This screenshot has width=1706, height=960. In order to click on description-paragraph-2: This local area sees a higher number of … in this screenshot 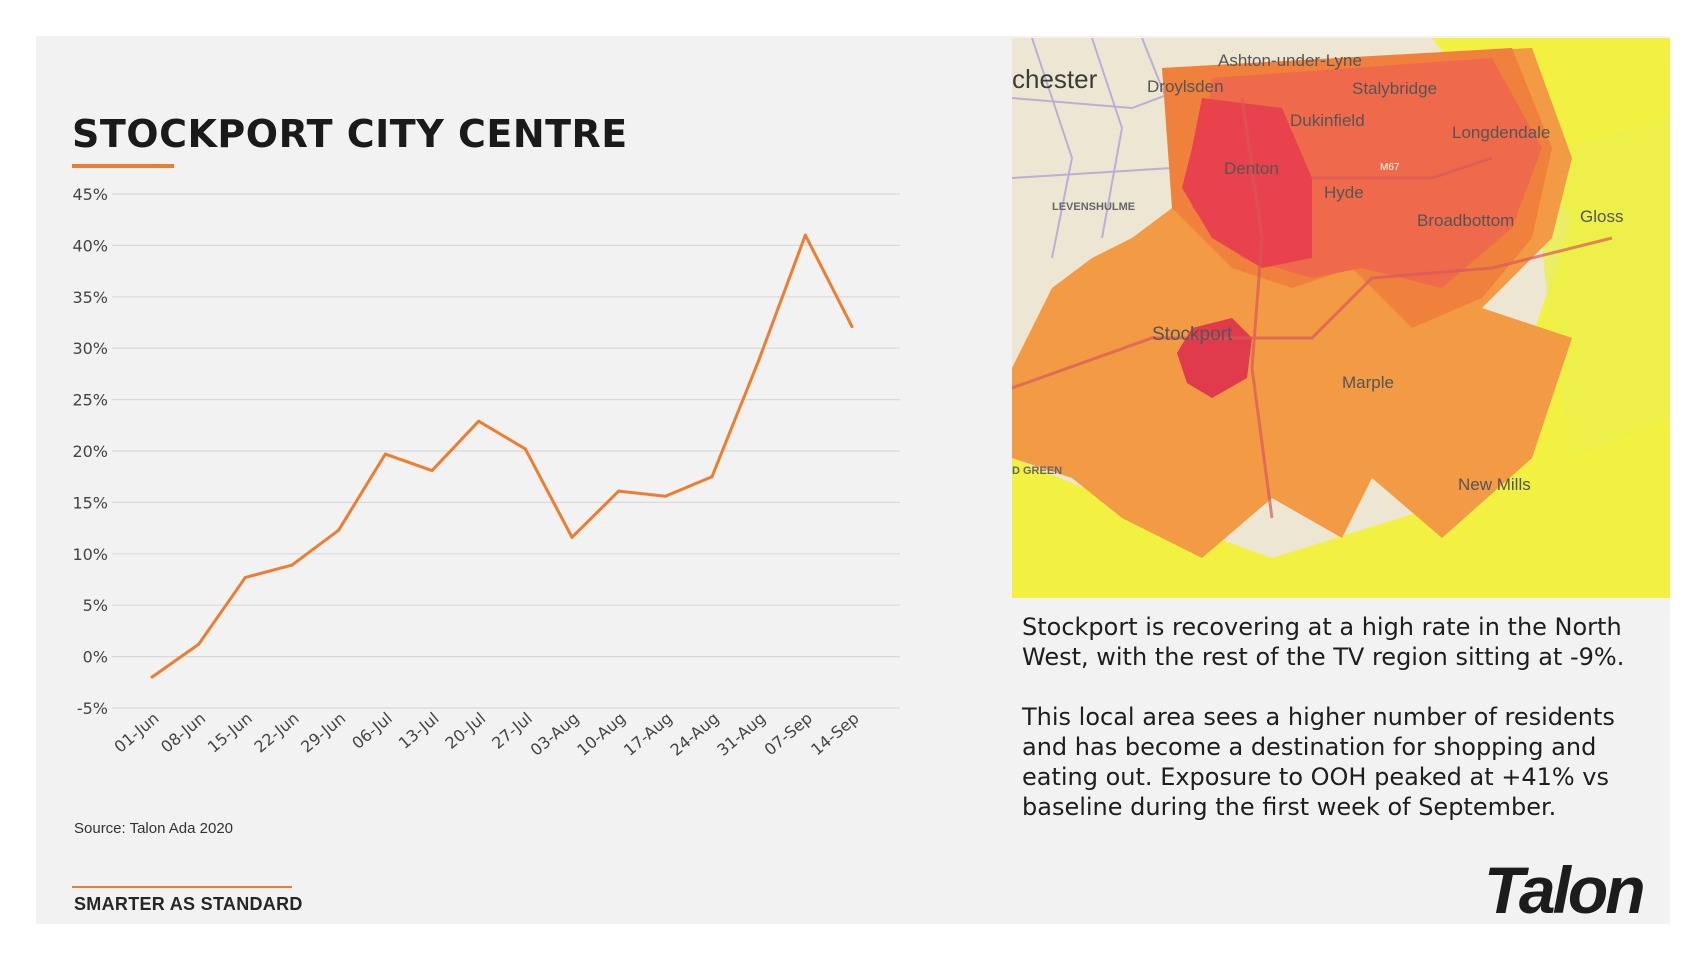, I will do `click(1318, 762)`.